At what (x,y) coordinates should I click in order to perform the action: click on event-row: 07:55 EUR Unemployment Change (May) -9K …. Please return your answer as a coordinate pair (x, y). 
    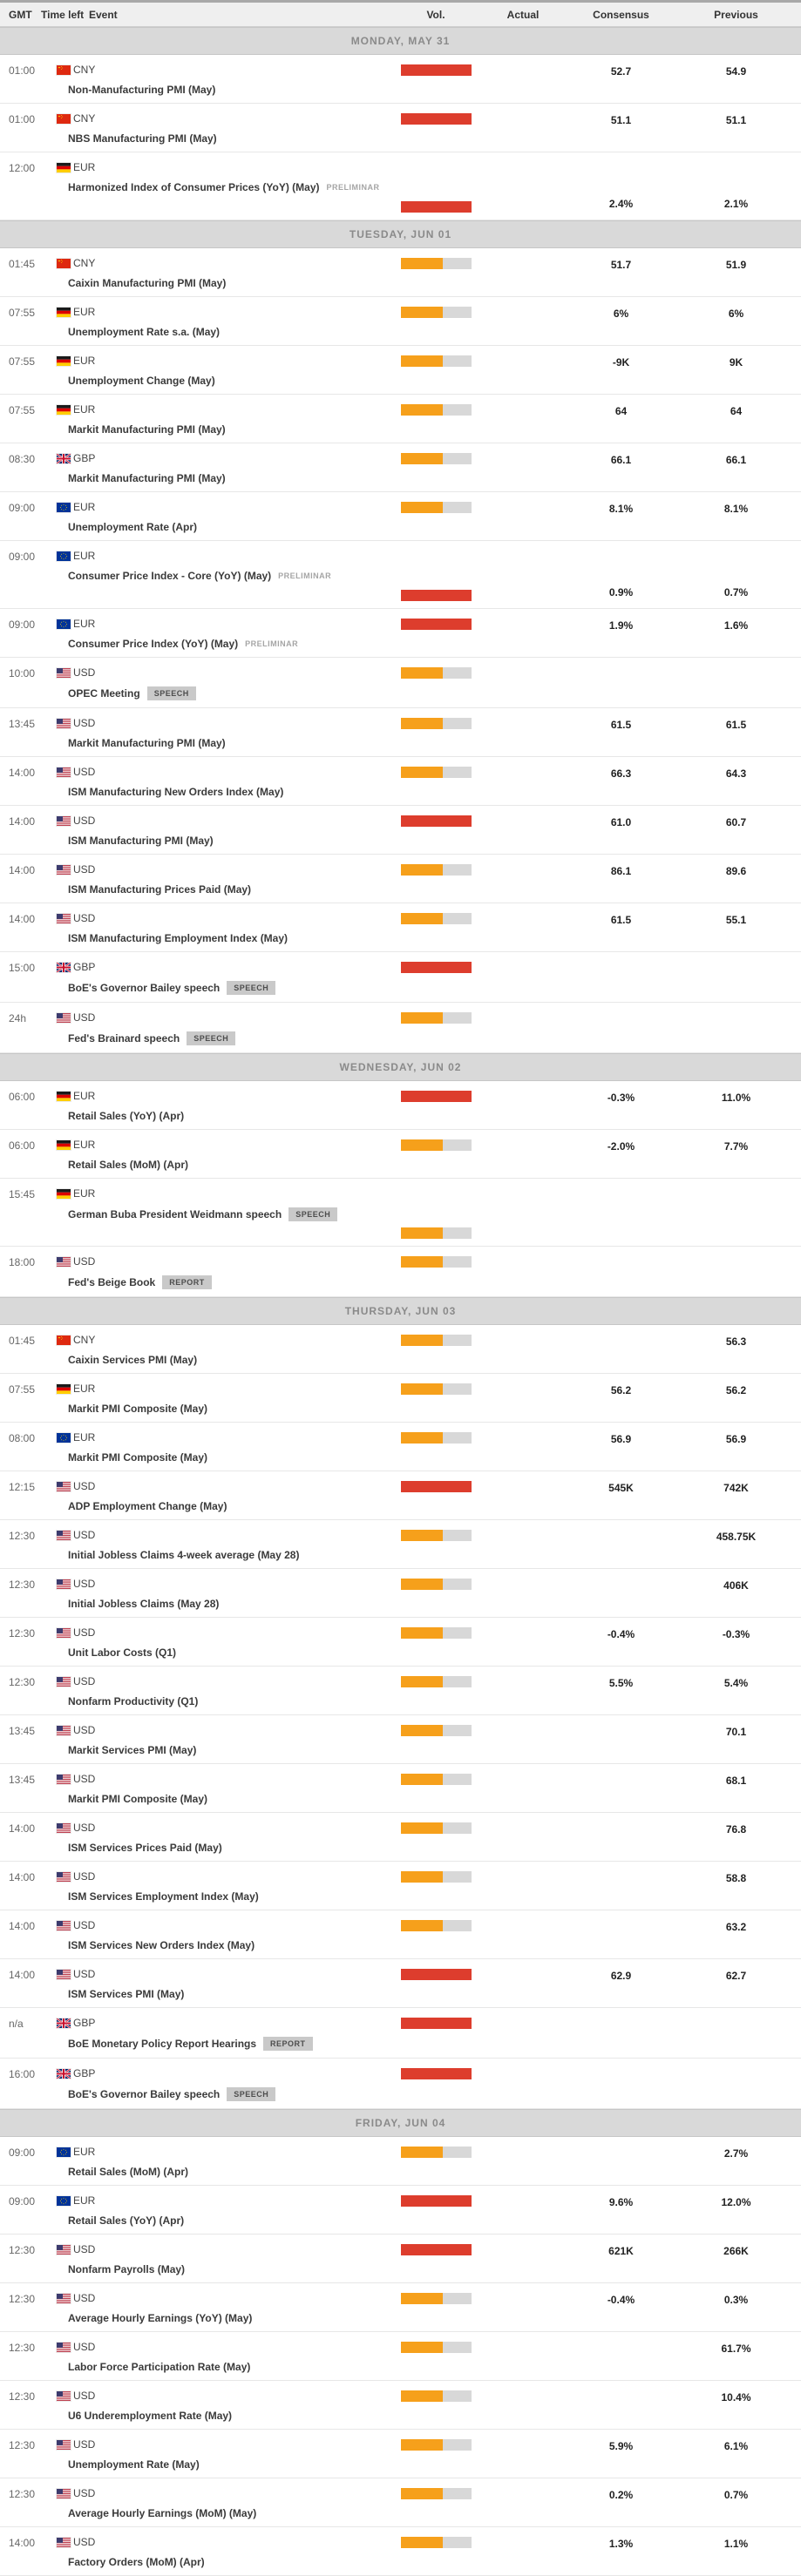
    Looking at the image, I should click on (400, 370).